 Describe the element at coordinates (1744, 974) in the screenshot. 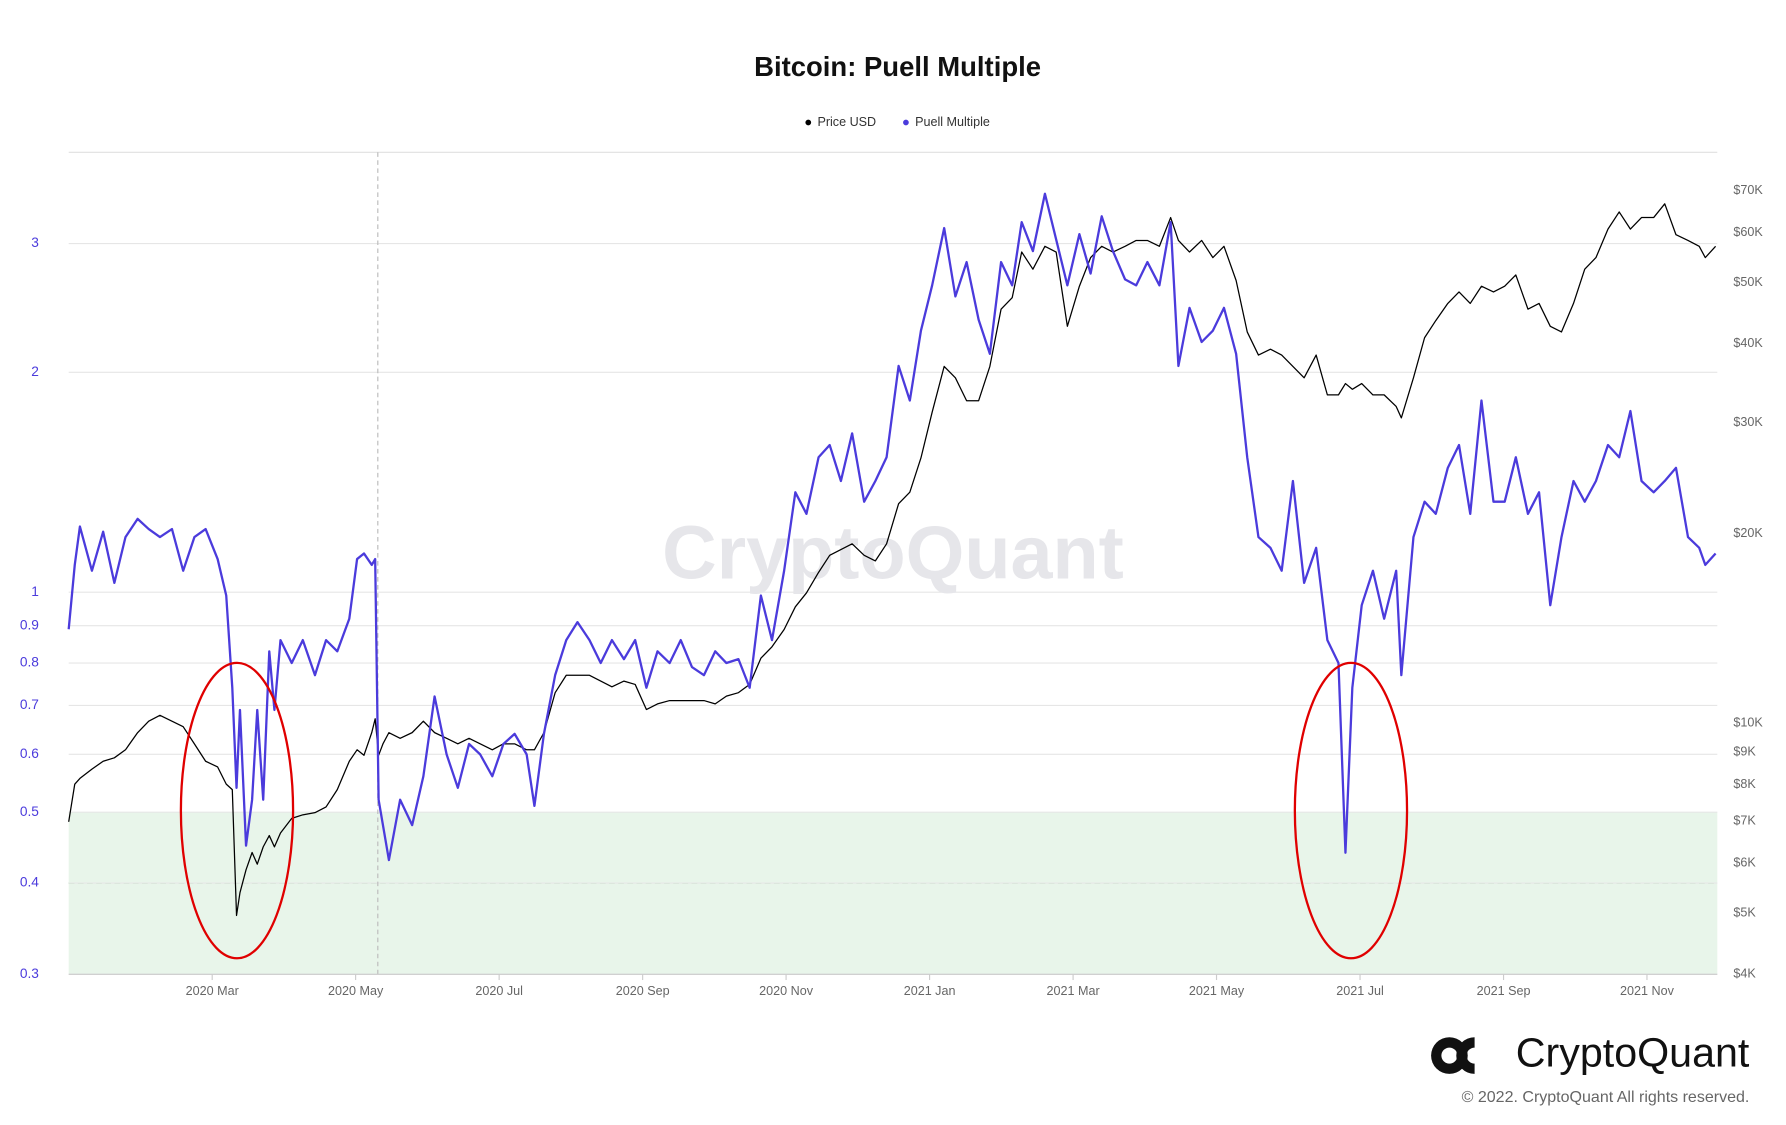

I see `y2-tick-label: $4K` at that location.